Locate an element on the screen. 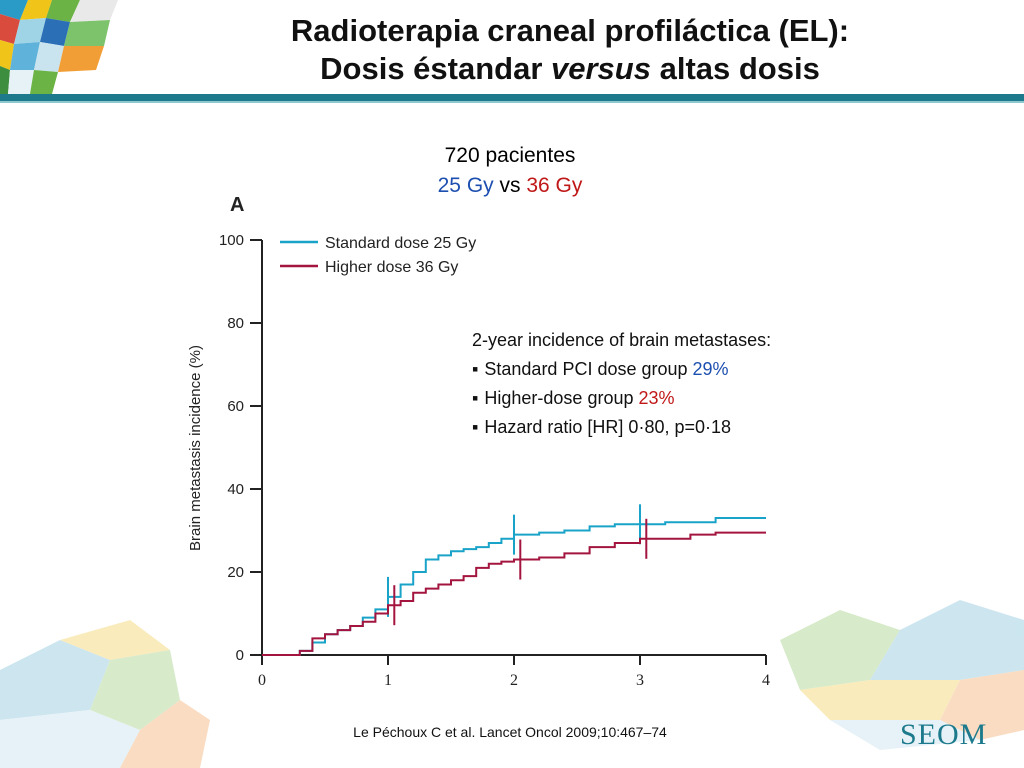 This screenshot has width=1024, height=768. legend-label: Higher dose 36 Gy is located at coordinates (391, 267).